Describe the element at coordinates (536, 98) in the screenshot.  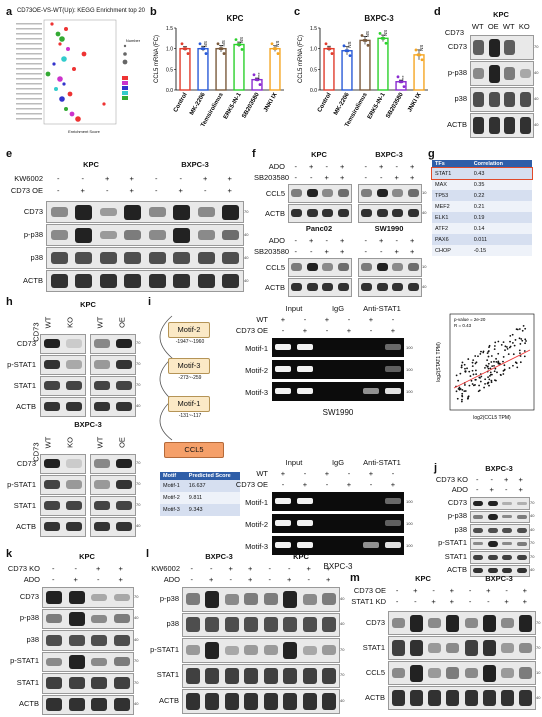
I see `panel-d-mw-marker: 40` at that location.